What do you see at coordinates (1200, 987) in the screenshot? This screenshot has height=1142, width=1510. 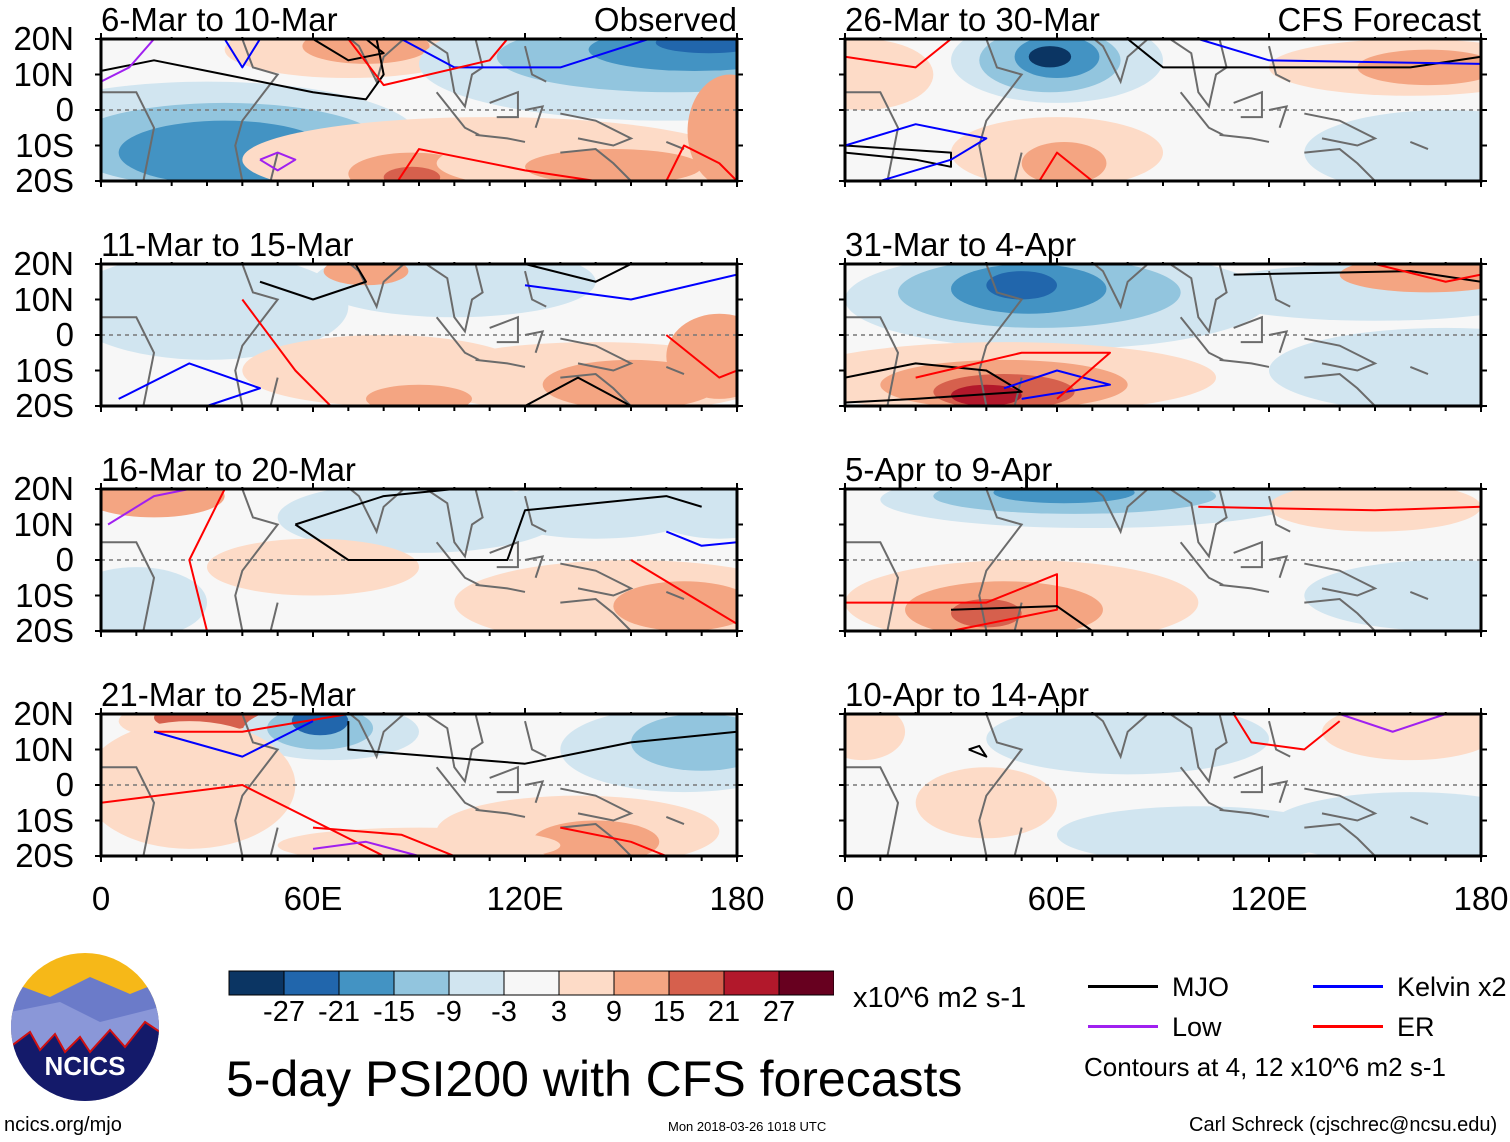 I see `legend-label: MJO` at bounding box center [1200, 987].